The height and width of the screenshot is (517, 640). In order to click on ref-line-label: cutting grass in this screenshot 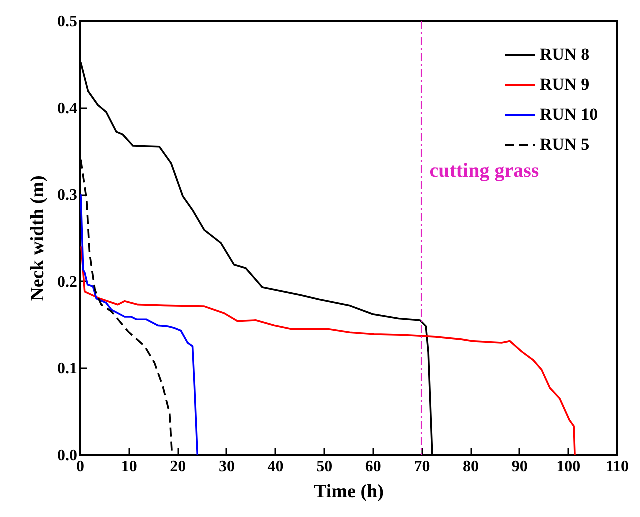, I will do `click(485, 171)`.